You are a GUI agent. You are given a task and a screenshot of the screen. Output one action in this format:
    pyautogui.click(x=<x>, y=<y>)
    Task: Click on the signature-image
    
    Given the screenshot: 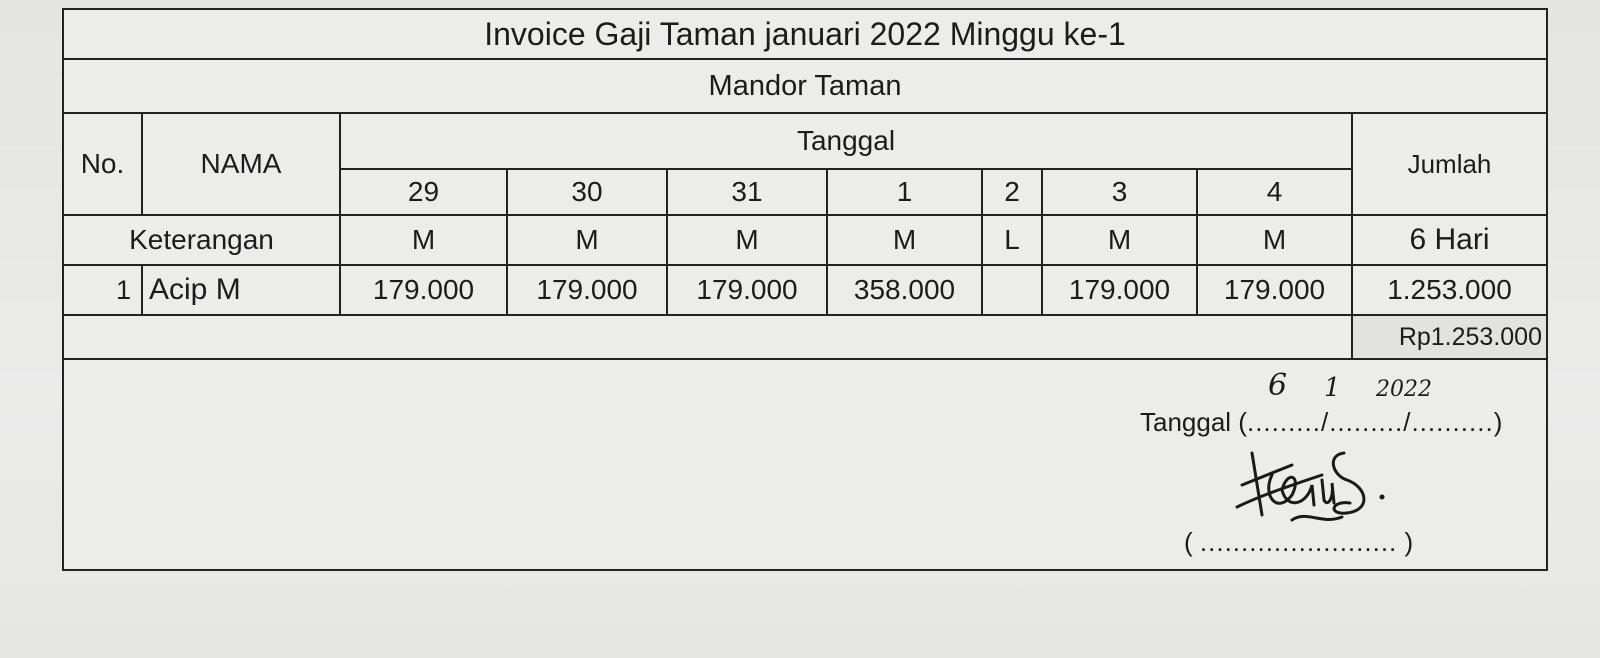 What is the action you would take?
    pyautogui.click(x=1310, y=486)
    